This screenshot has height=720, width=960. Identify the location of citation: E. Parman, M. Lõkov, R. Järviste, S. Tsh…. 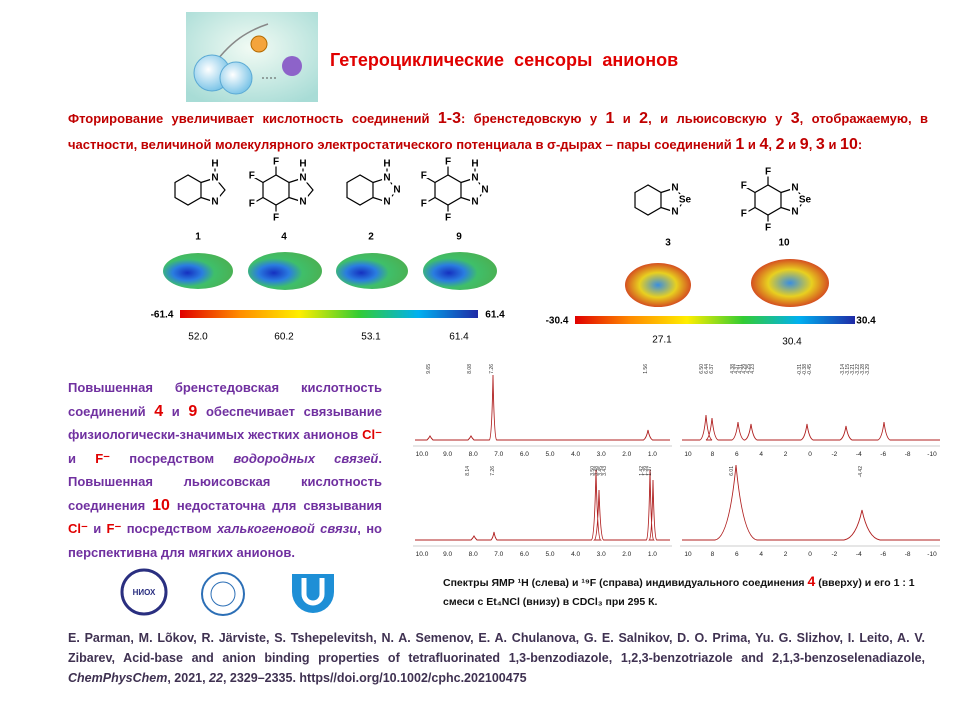
(496, 658).